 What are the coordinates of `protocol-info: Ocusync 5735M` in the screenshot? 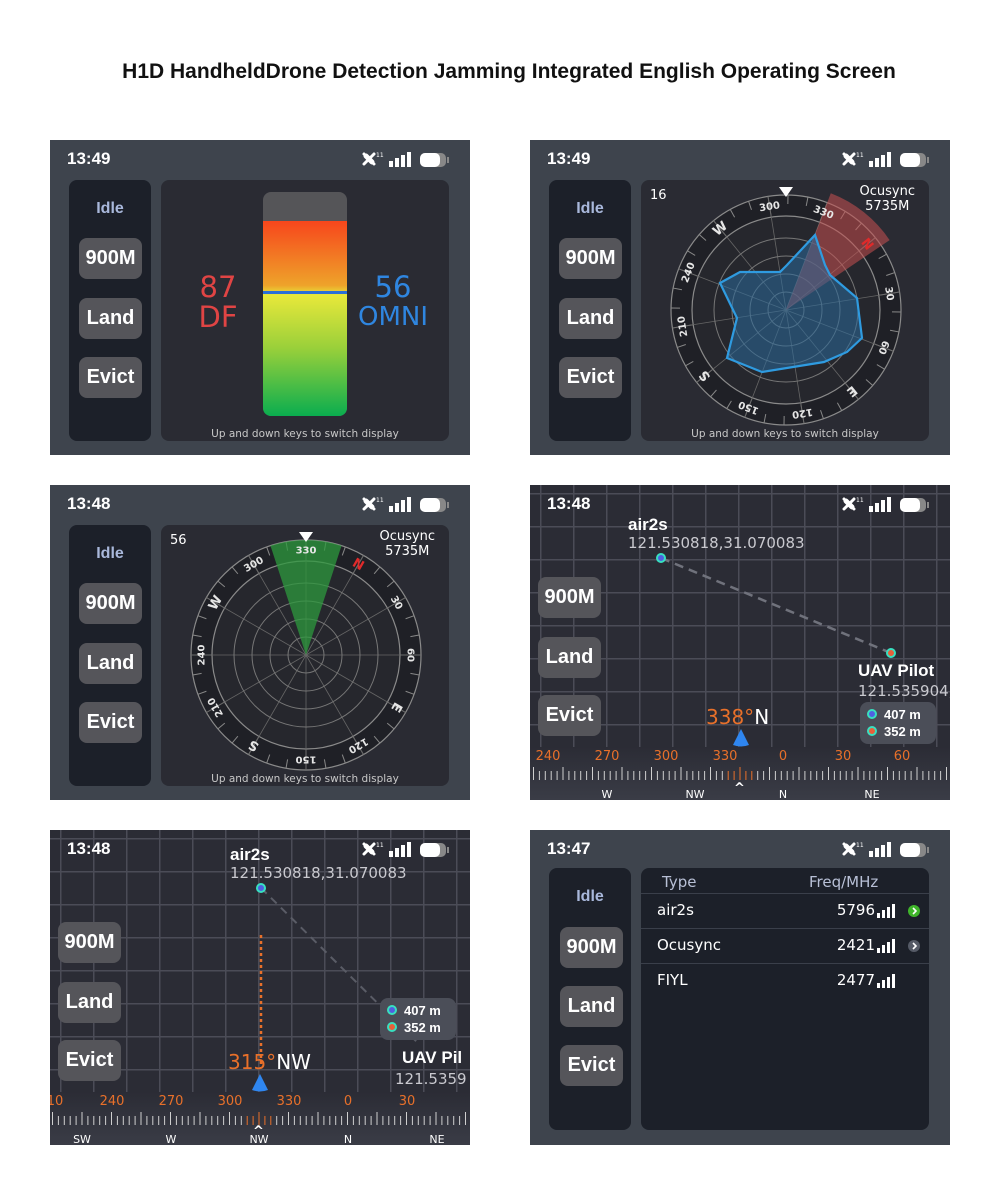 It's located at (887, 199).